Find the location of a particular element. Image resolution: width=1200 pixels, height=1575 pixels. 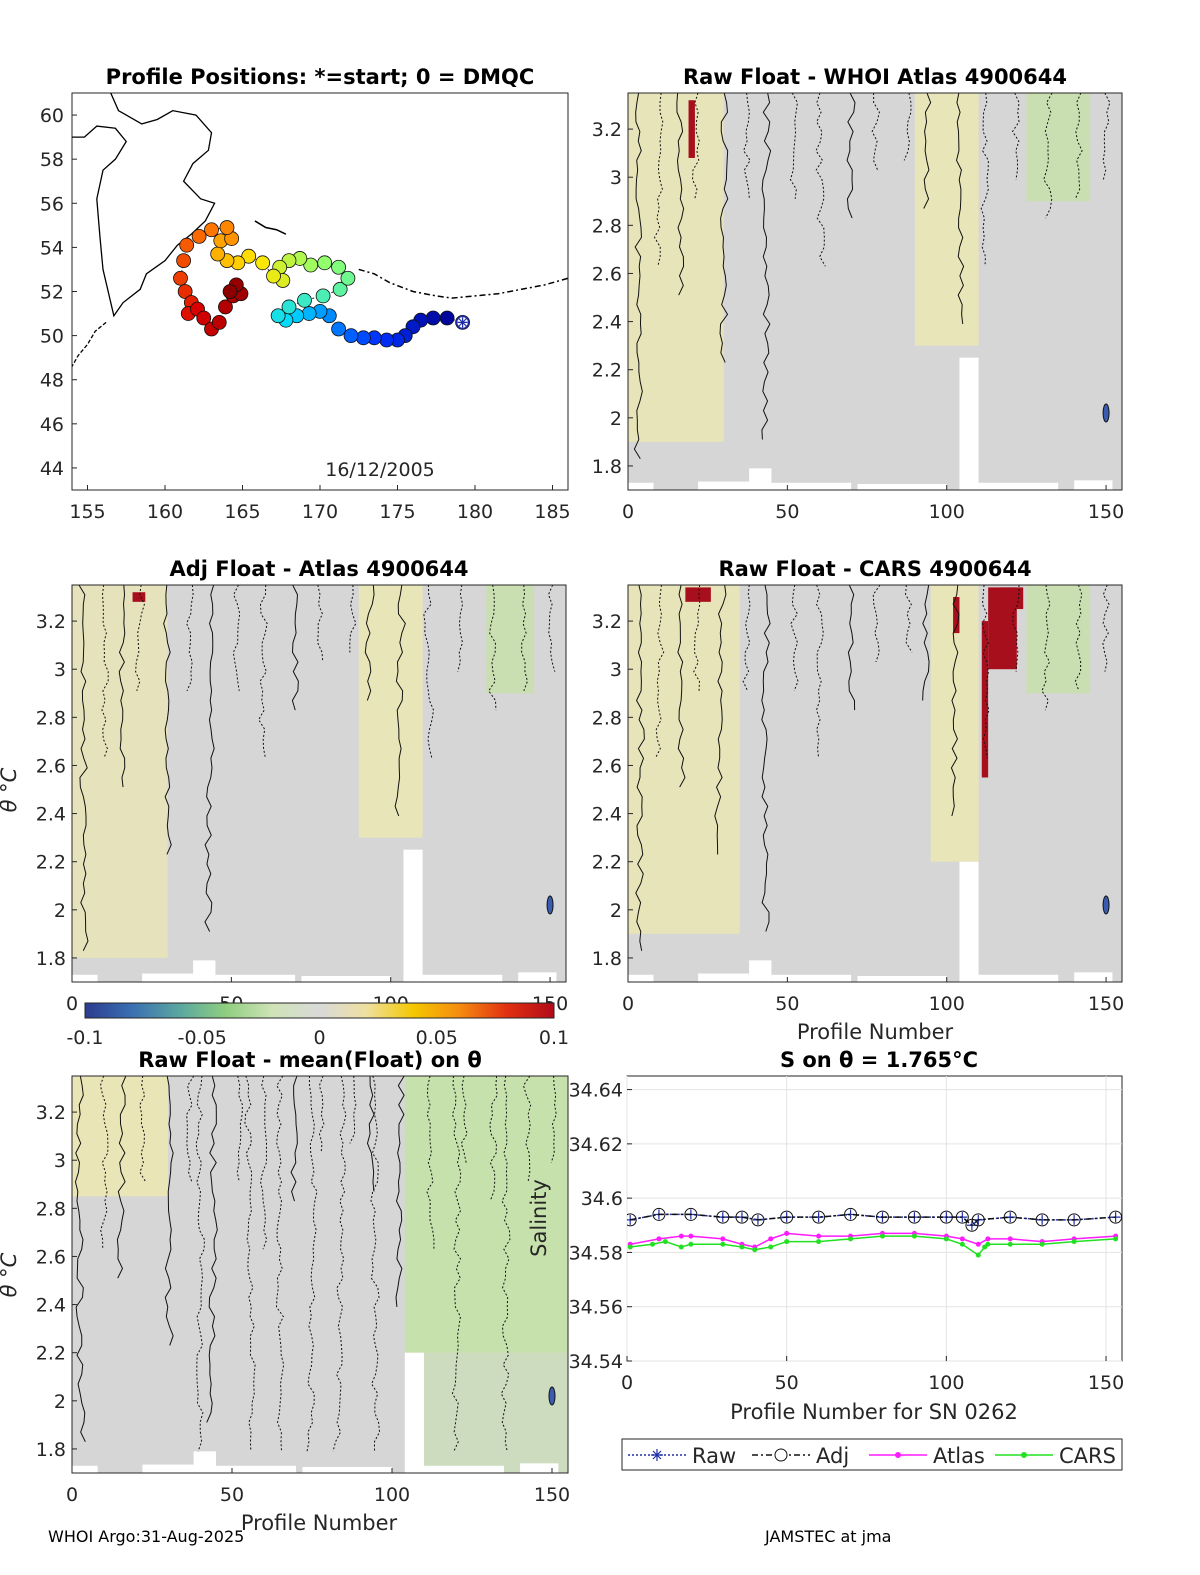

colorbar-tick-label: 0.05 is located at coordinates (437, 1038).